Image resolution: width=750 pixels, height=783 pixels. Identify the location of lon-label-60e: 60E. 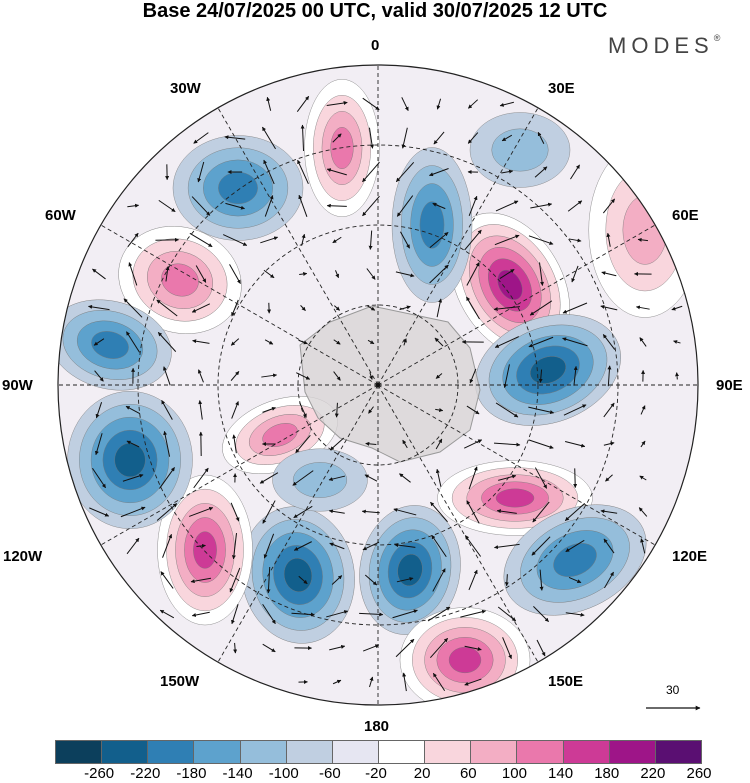
(685, 215).